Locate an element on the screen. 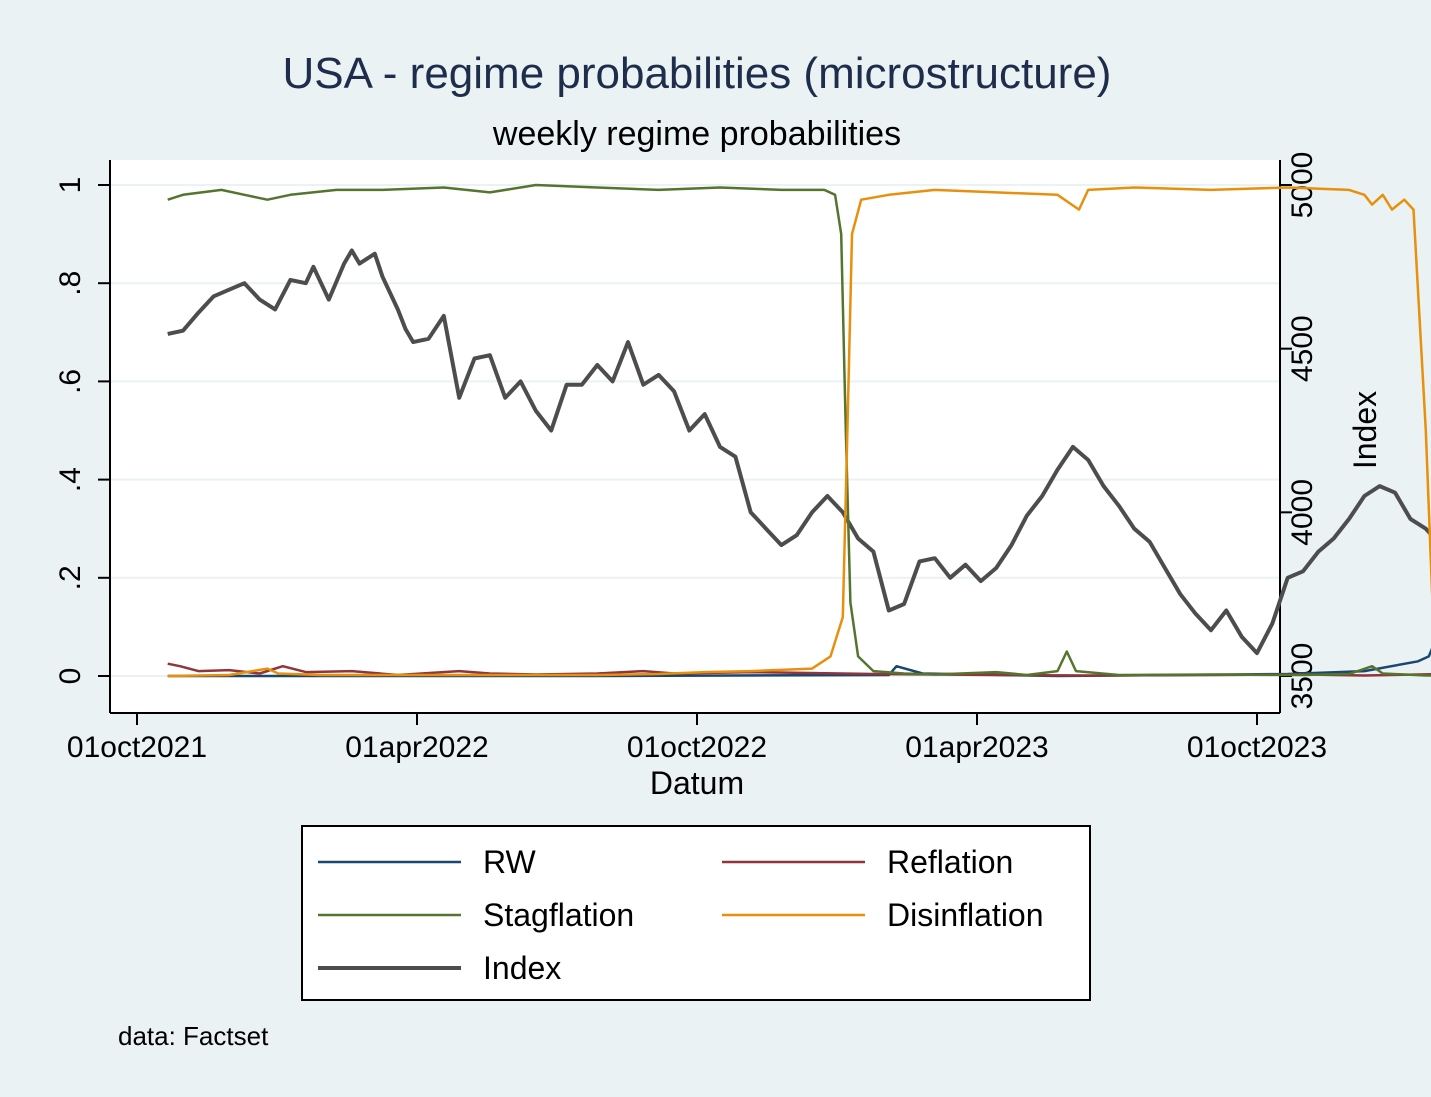 This screenshot has height=1097, width=1431. y-tick-label: 1 is located at coordinates (70, 185).